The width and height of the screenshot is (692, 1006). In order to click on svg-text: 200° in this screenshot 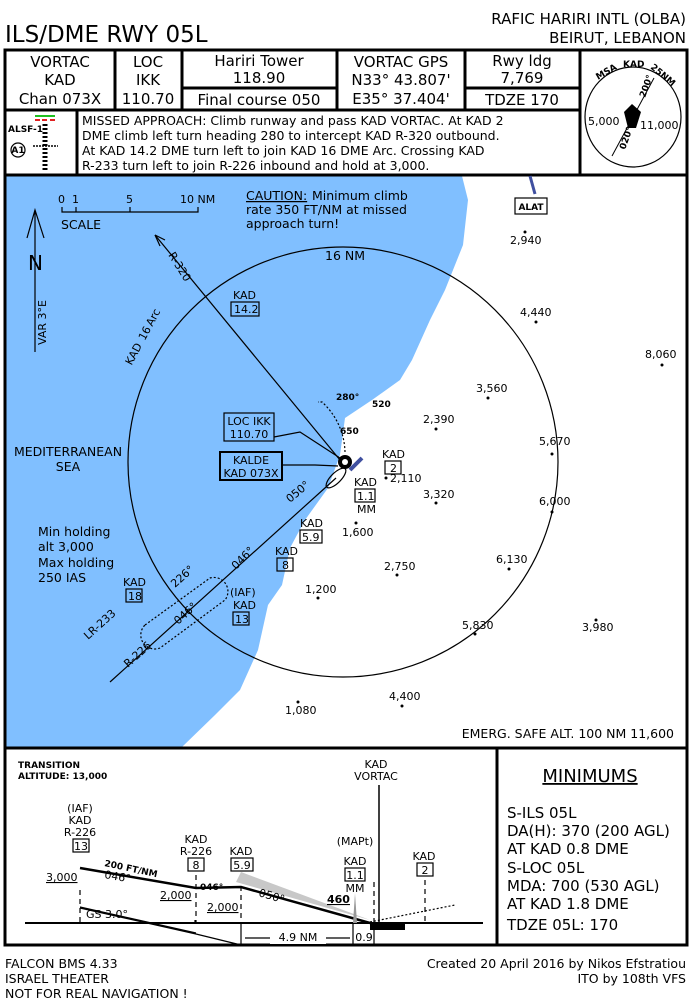, I will do `click(646, 86)`.